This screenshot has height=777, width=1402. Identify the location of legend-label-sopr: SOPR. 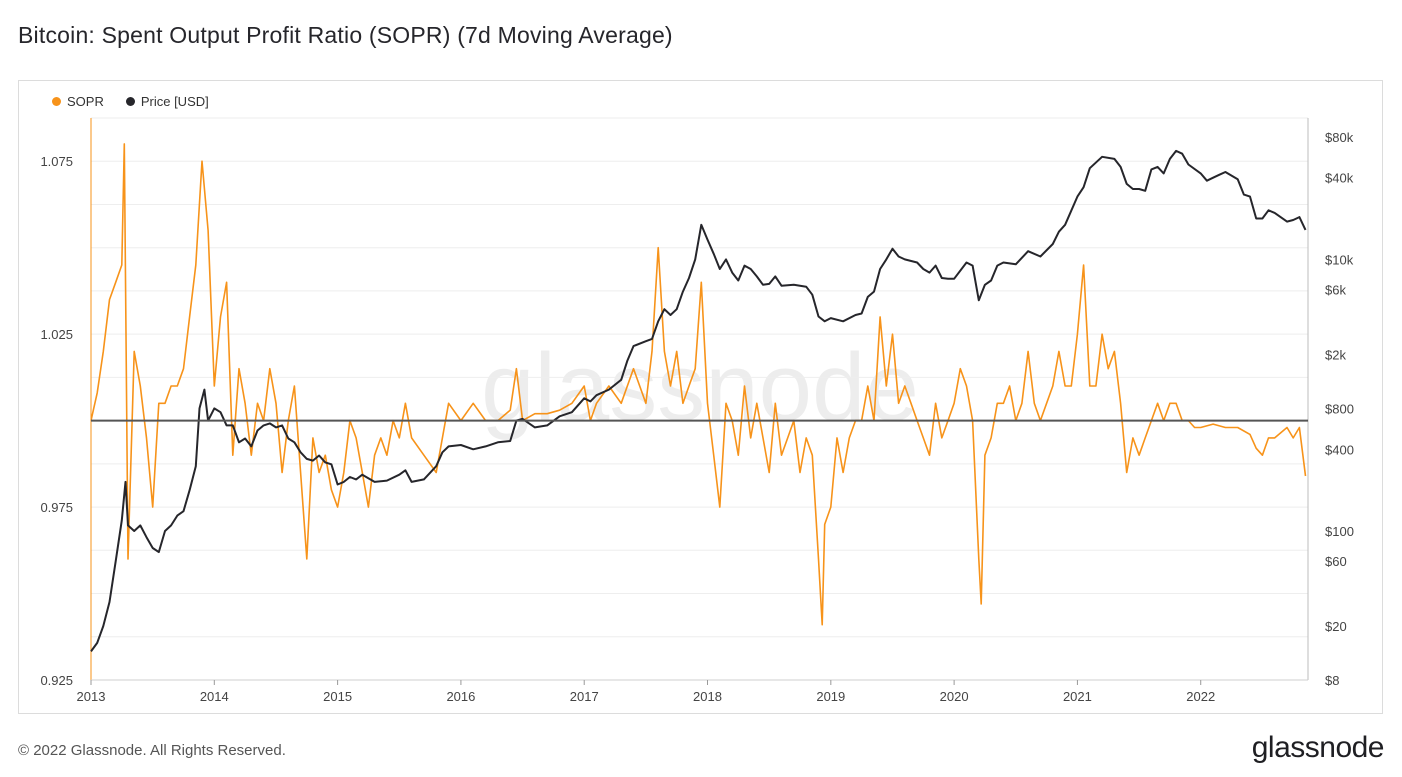
(85, 101).